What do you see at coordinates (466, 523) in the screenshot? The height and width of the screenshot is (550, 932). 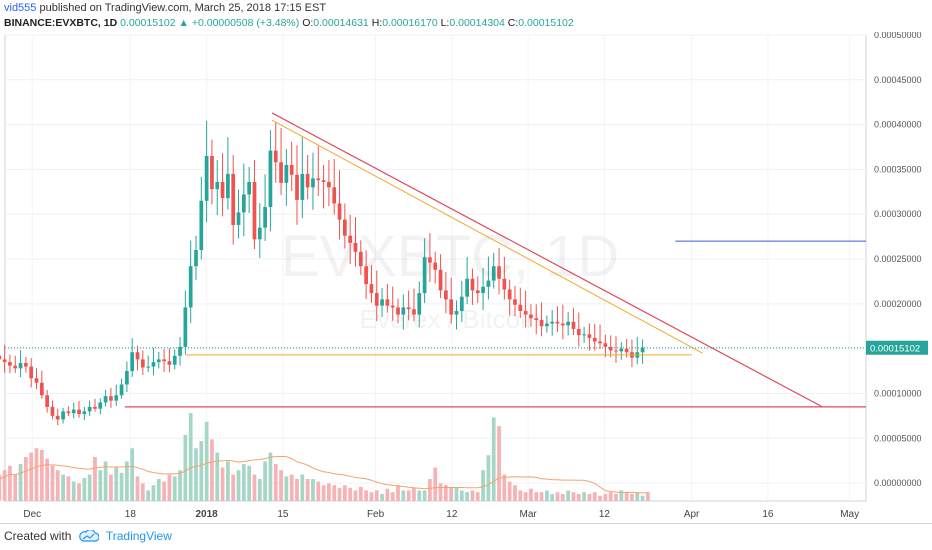 I see `footer-divider` at bounding box center [466, 523].